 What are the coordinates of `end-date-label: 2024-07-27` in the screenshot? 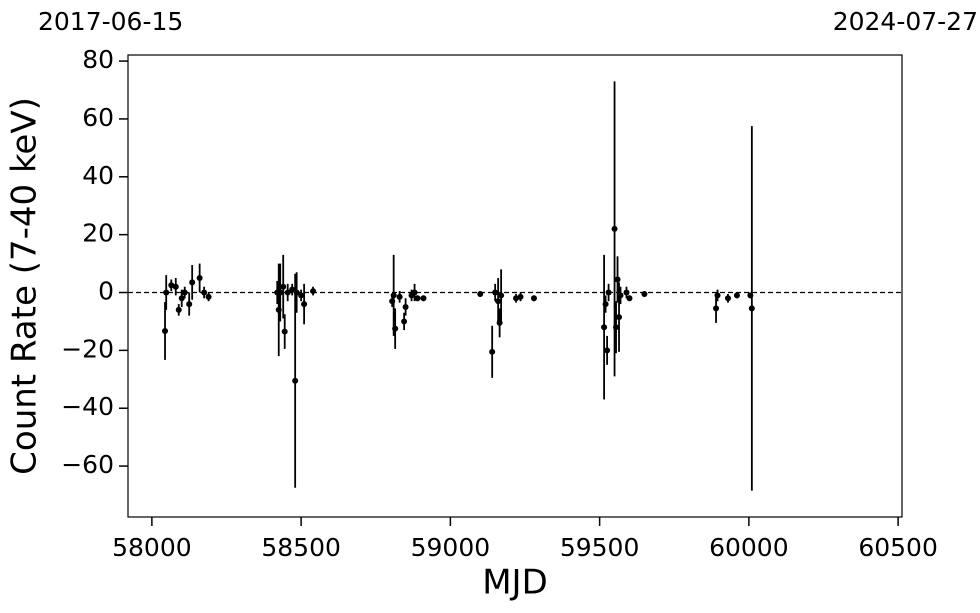 It's located at (905, 21).